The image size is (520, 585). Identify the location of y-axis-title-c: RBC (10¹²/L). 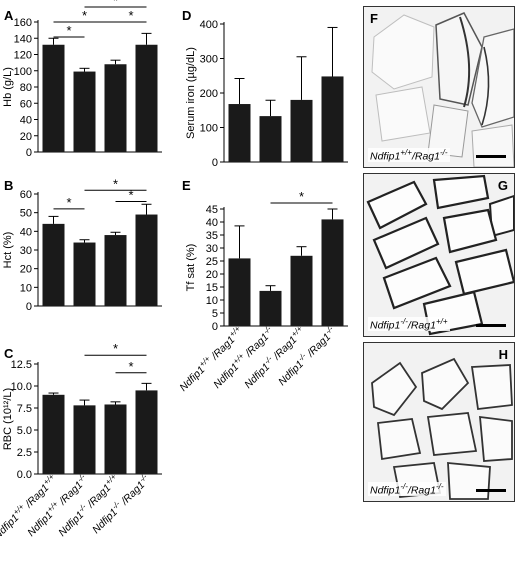
(8, 419).